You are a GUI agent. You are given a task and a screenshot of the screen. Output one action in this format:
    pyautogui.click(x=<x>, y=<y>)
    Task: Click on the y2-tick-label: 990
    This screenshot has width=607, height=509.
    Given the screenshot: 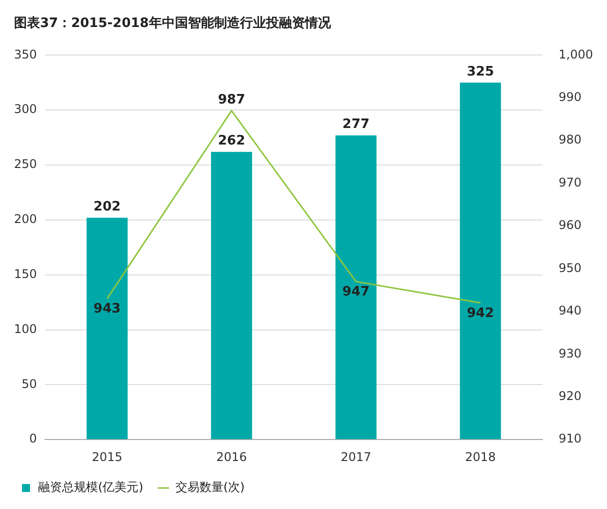 What is the action you would take?
    pyautogui.click(x=570, y=97)
    